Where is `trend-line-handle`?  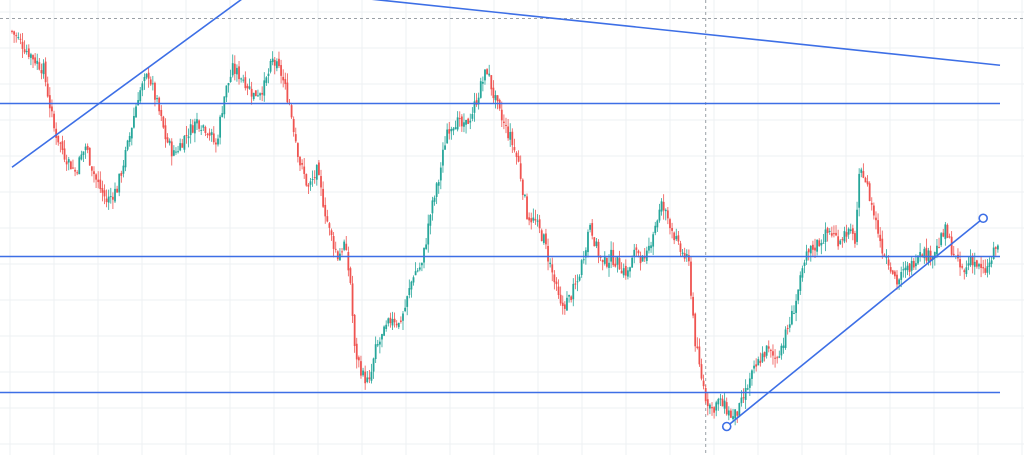
trend-line-handle is located at coordinates (726, 426).